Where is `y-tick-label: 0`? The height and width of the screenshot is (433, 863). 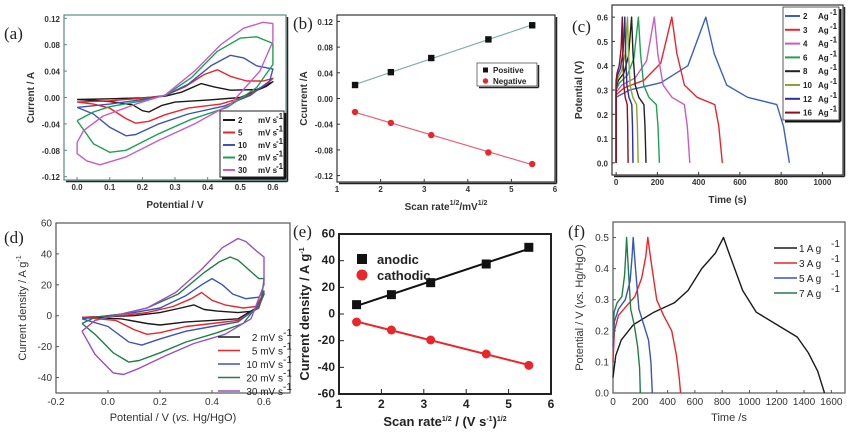 y-tick-label: 0 is located at coordinates (331, 314).